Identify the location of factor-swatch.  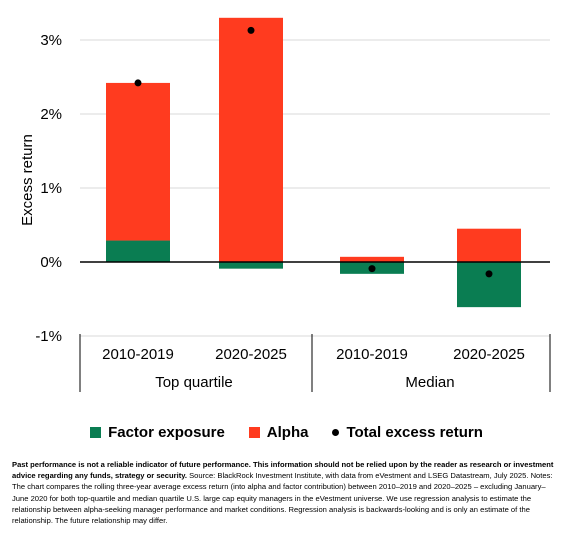
(96, 432).